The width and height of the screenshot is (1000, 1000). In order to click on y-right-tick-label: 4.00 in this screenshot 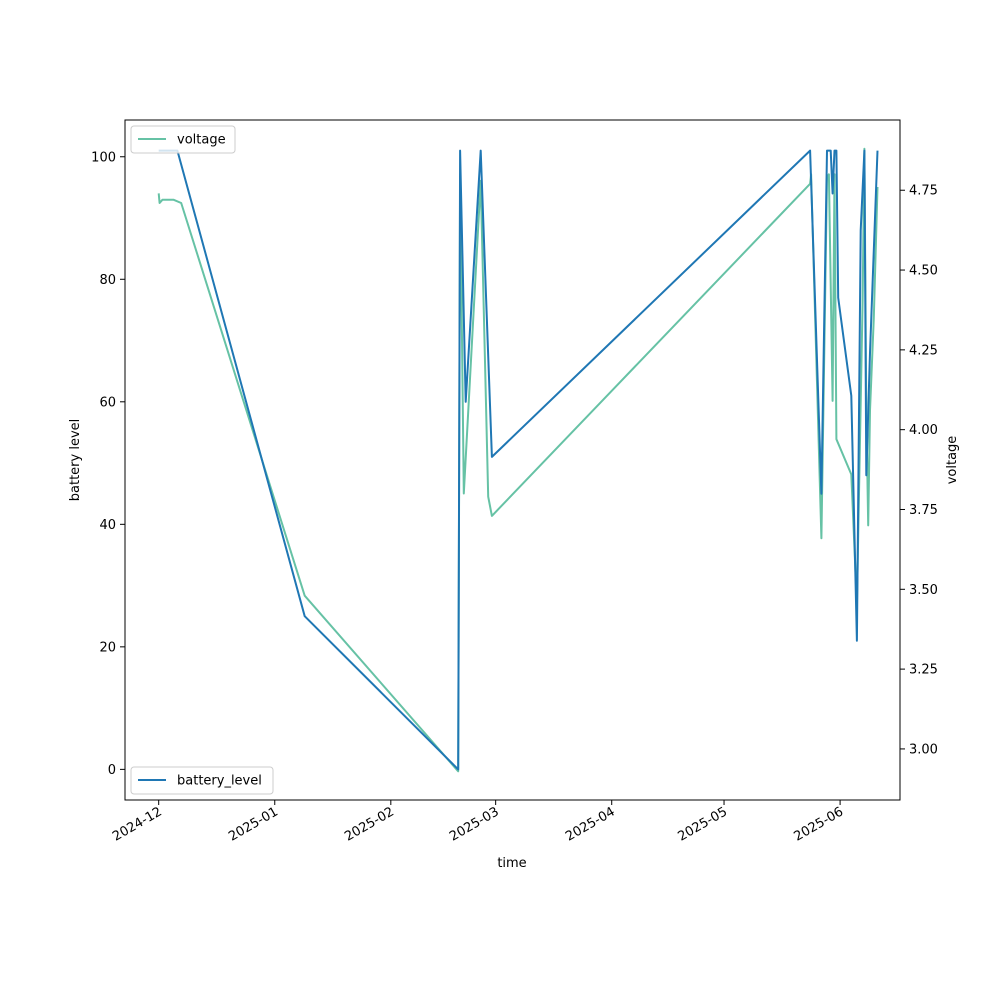, I will do `click(923, 430)`.